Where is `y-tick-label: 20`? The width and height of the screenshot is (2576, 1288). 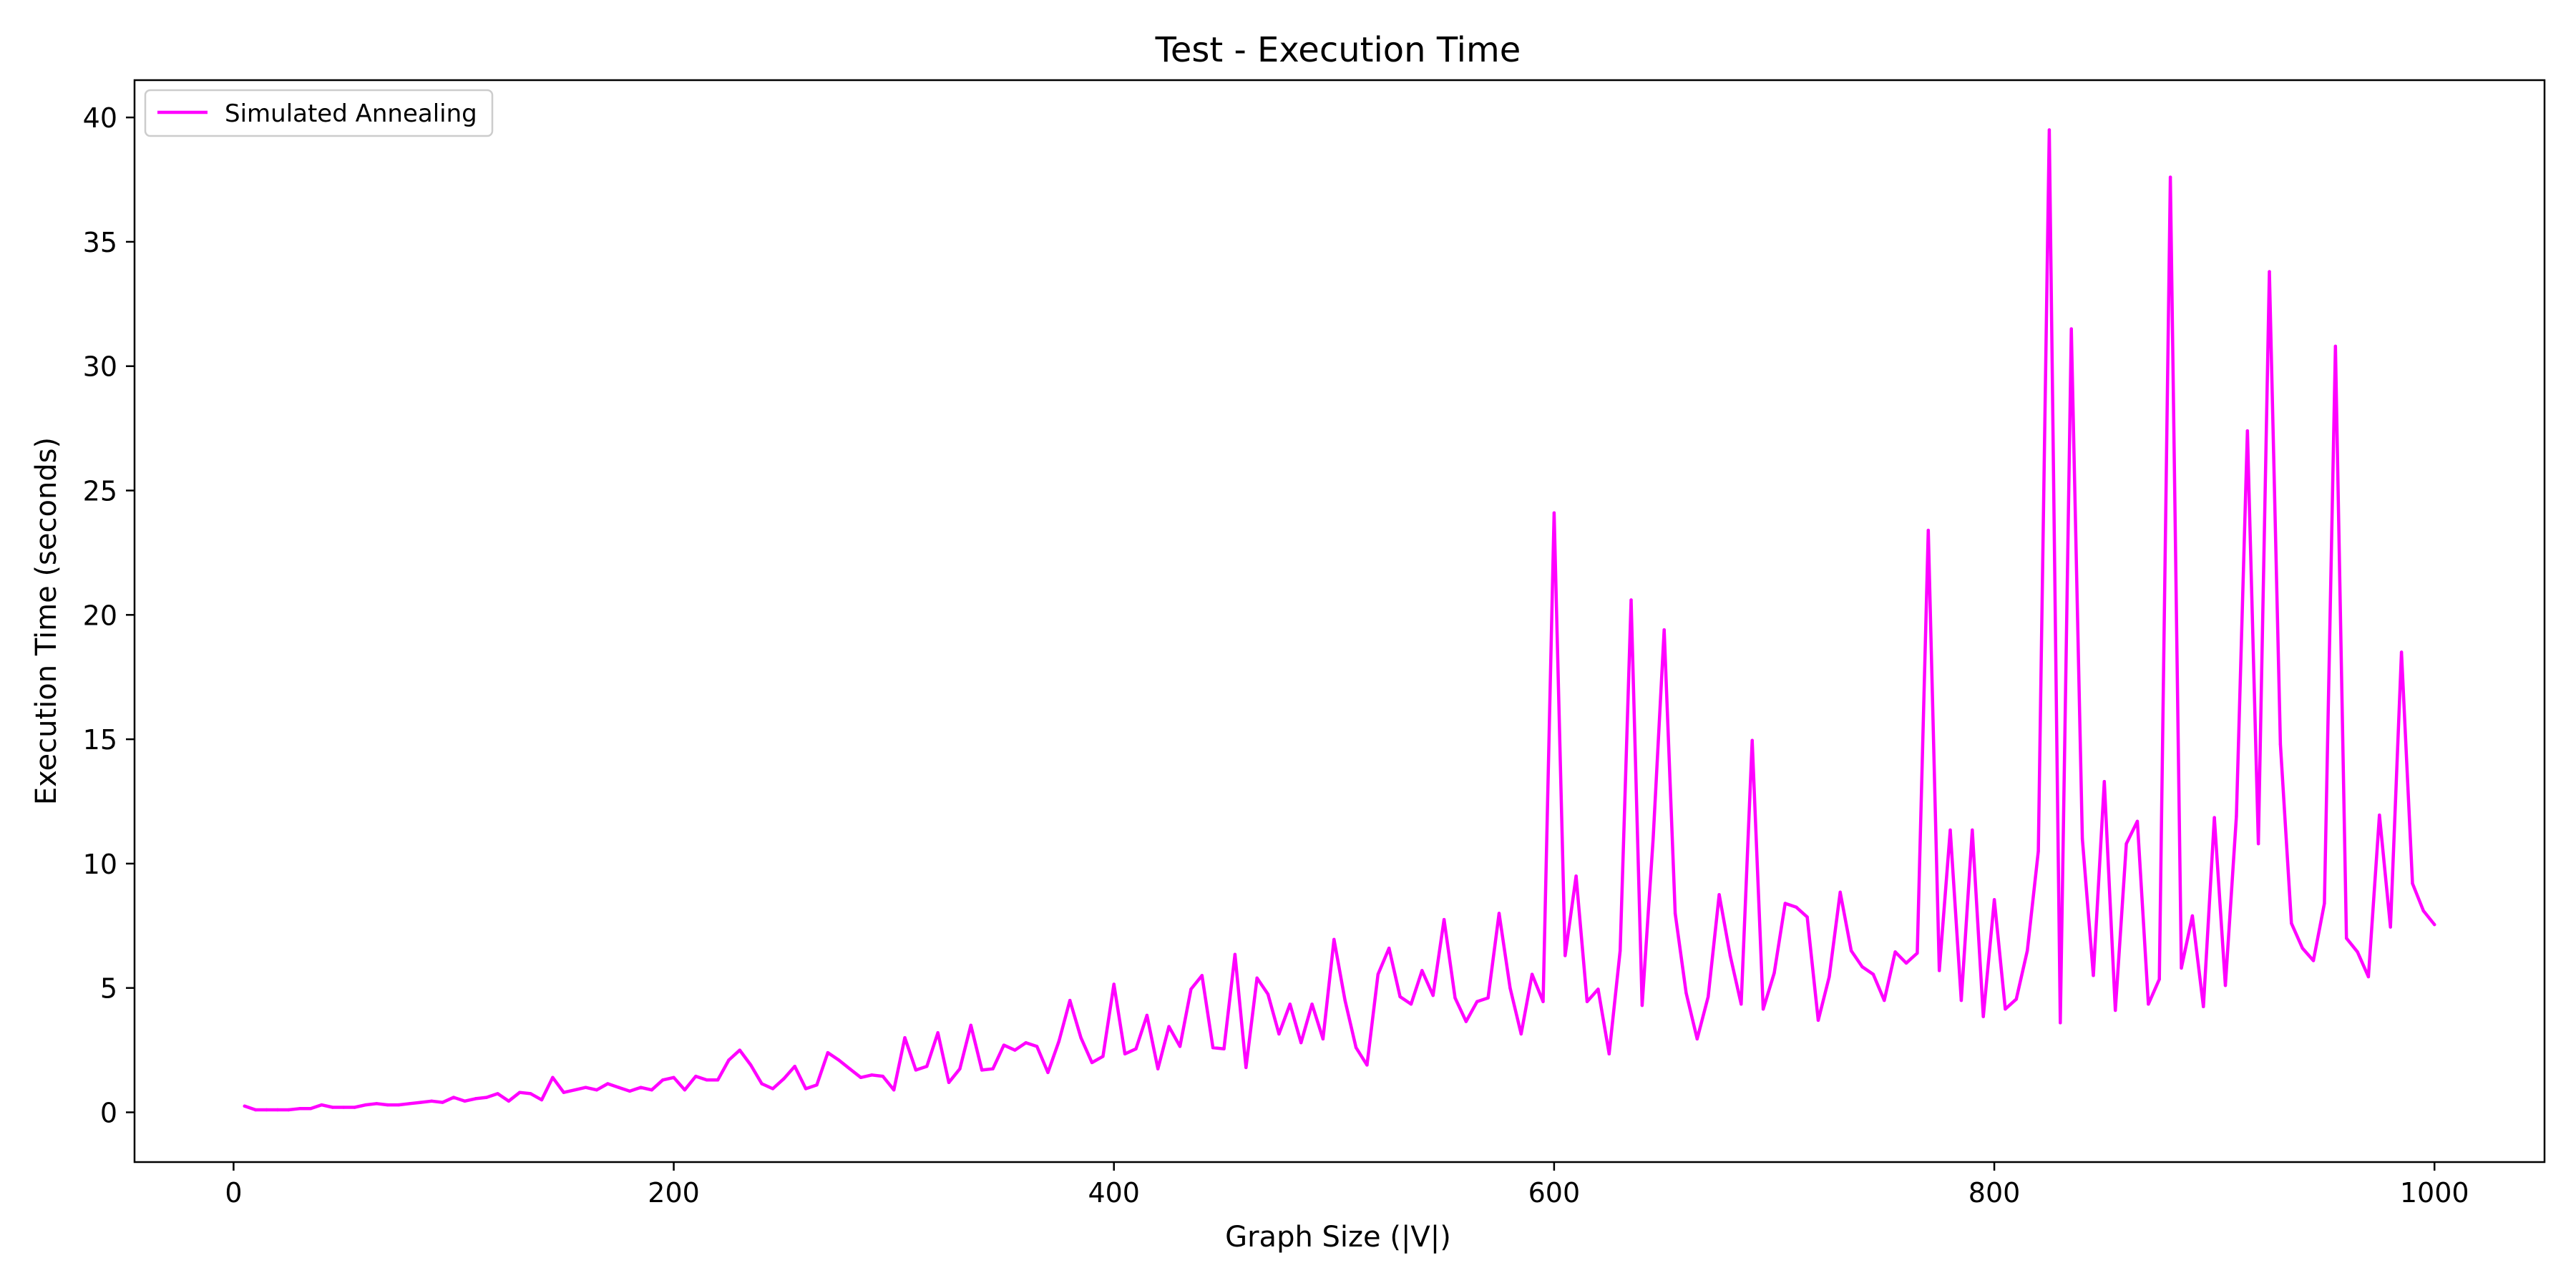
y-tick-label: 20 is located at coordinates (100, 615).